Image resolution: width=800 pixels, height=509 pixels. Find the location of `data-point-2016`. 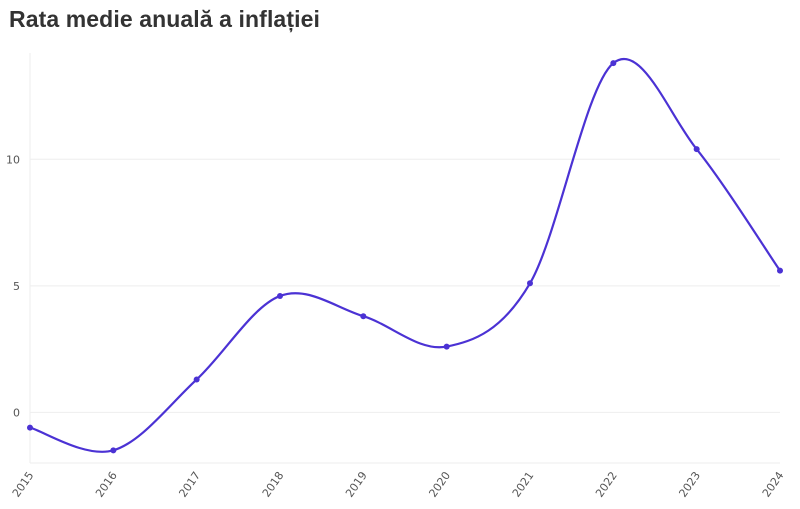

data-point-2016 is located at coordinates (113, 450).